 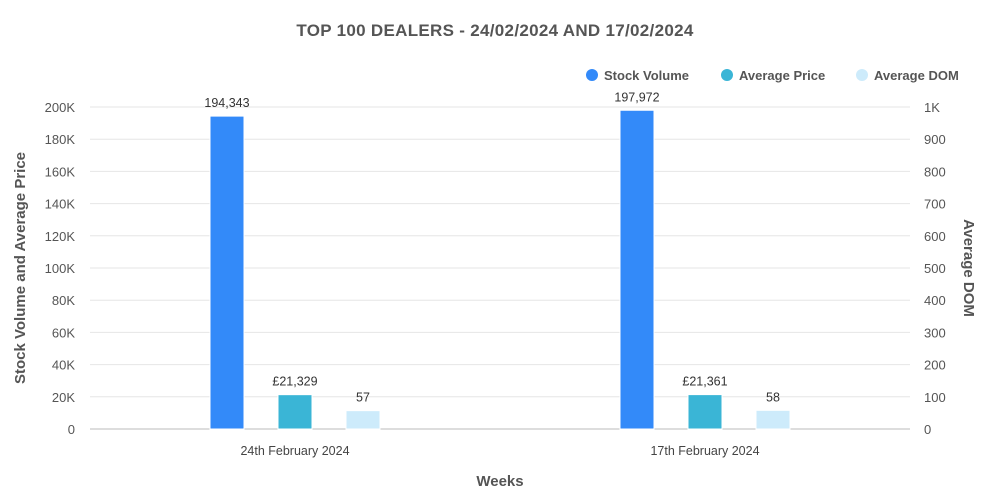 I want to click on legend: Stock Volume Average Price Average DOM, so click(x=772, y=75).